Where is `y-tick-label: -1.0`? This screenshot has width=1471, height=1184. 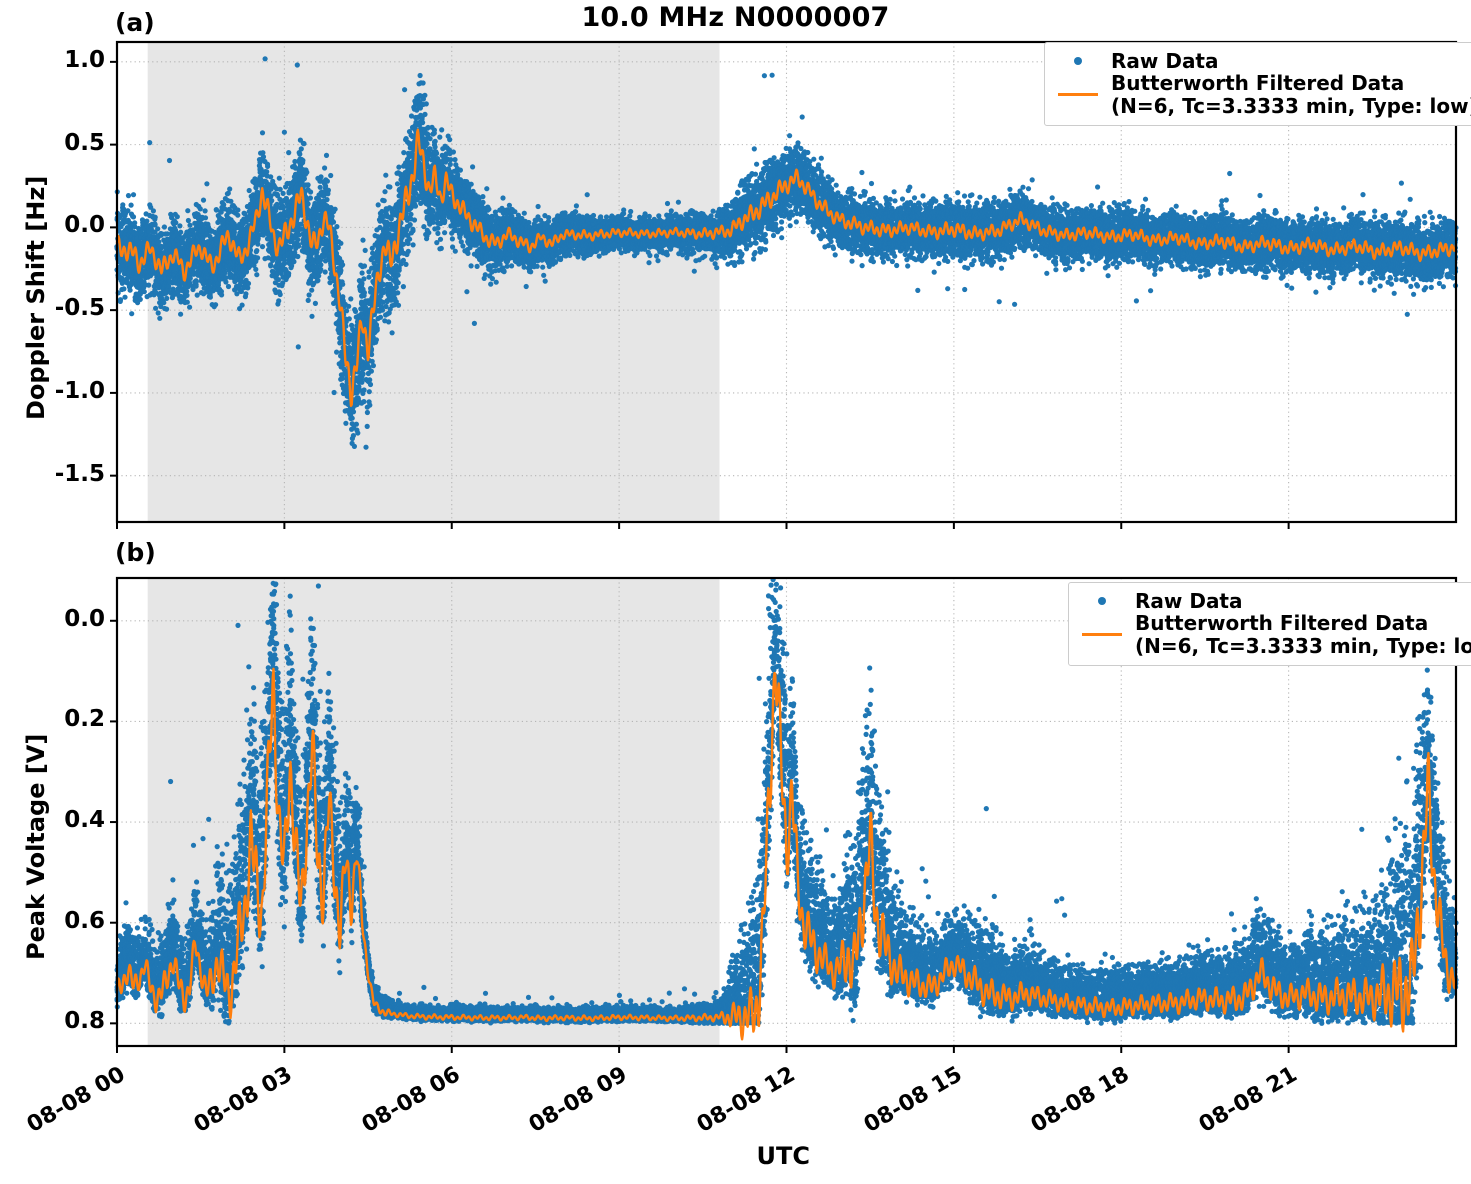 y-tick-label: -1.0 is located at coordinates (80, 391).